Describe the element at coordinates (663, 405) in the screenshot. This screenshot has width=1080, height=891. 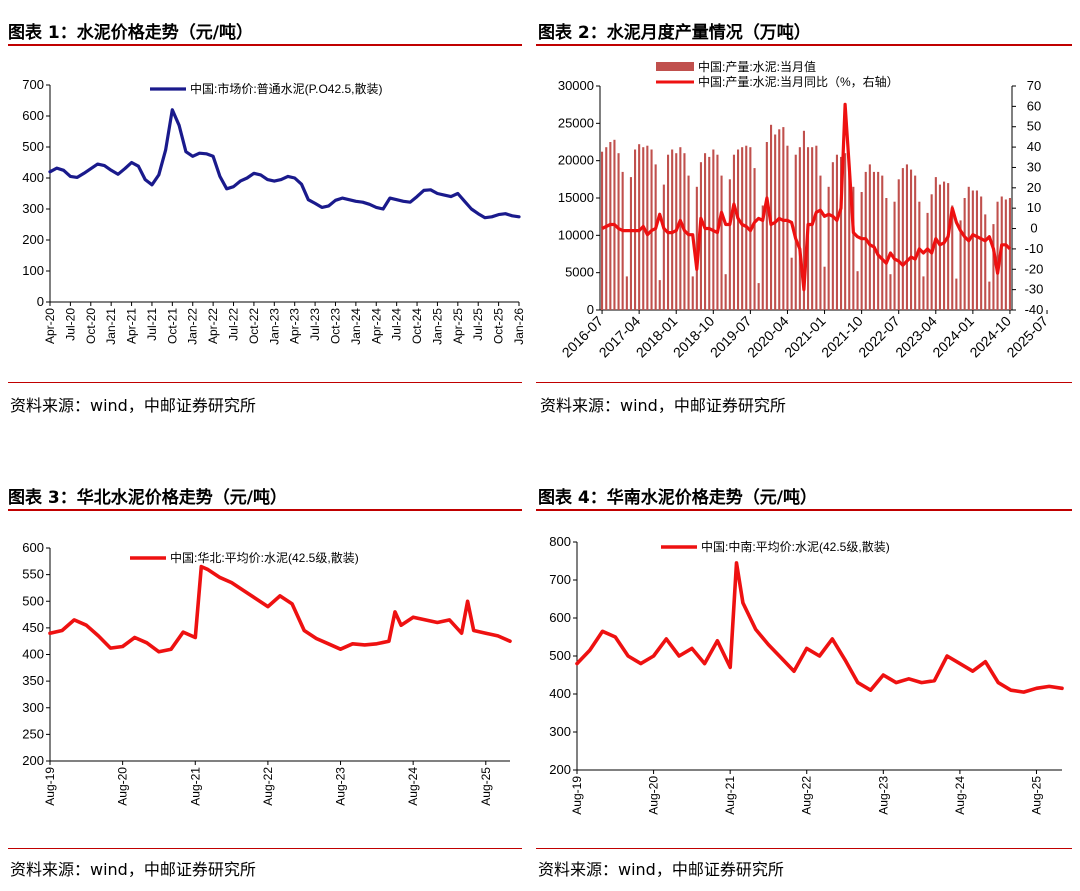
I see `source-note-2: 资料来源：wind，中邮证券研究所` at that location.